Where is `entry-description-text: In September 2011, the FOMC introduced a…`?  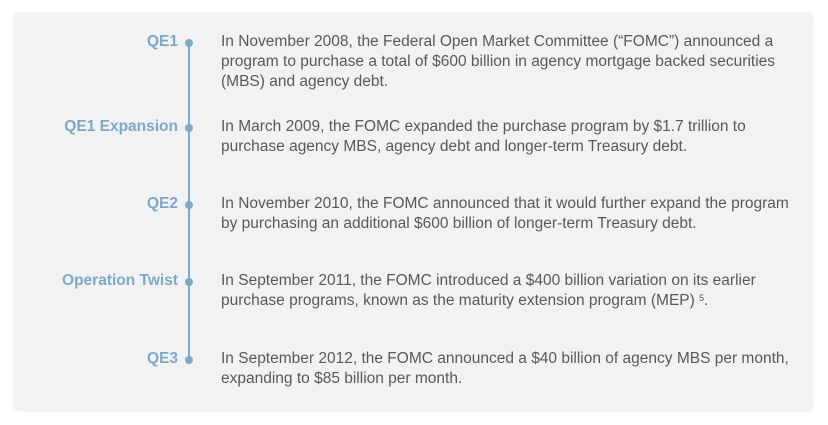
entry-description-text: In September 2011, the FOMC introduced a… is located at coordinates (488, 290).